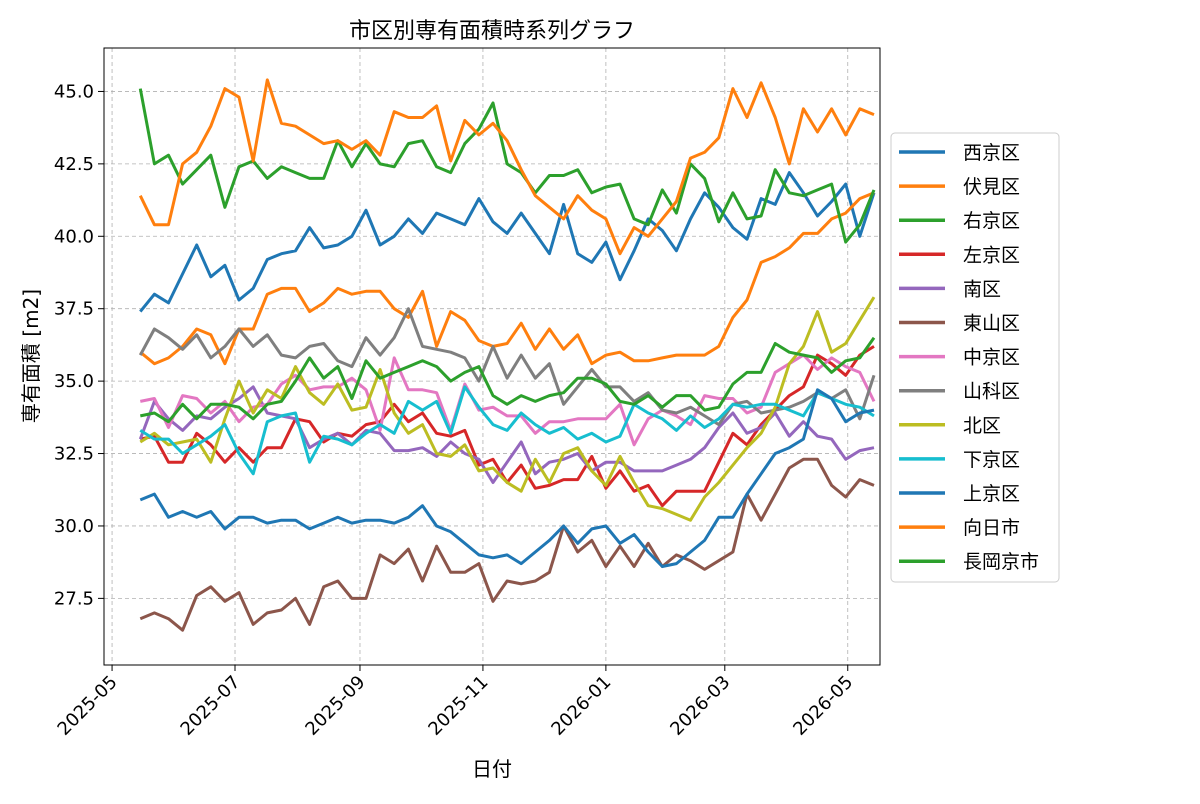 Image resolution: width=1200 pixels, height=804 pixels. What do you see at coordinates (991, 460) in the screenshot?
I see `legend-label: 下京区` at bounding box center [991, 460].